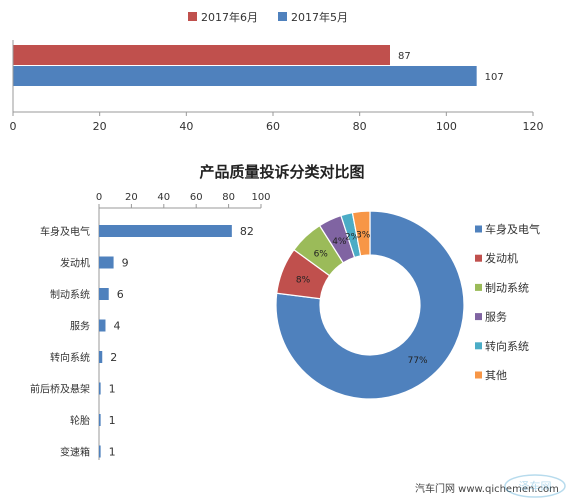  I want to click on category-x-tick-label-5: 100, so click(260, 197).